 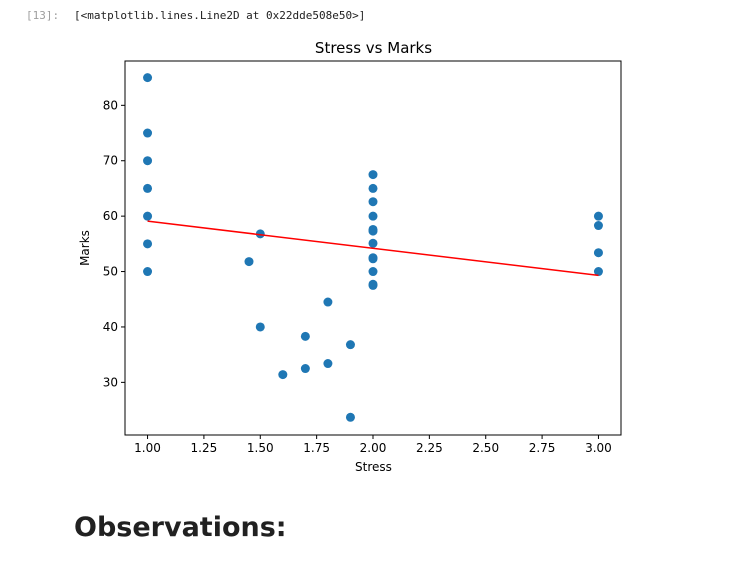 What do you see at coordinates (110, 382) in the screenshot?
I see `y-tick-label: 30` at bounding box center [110, 382].